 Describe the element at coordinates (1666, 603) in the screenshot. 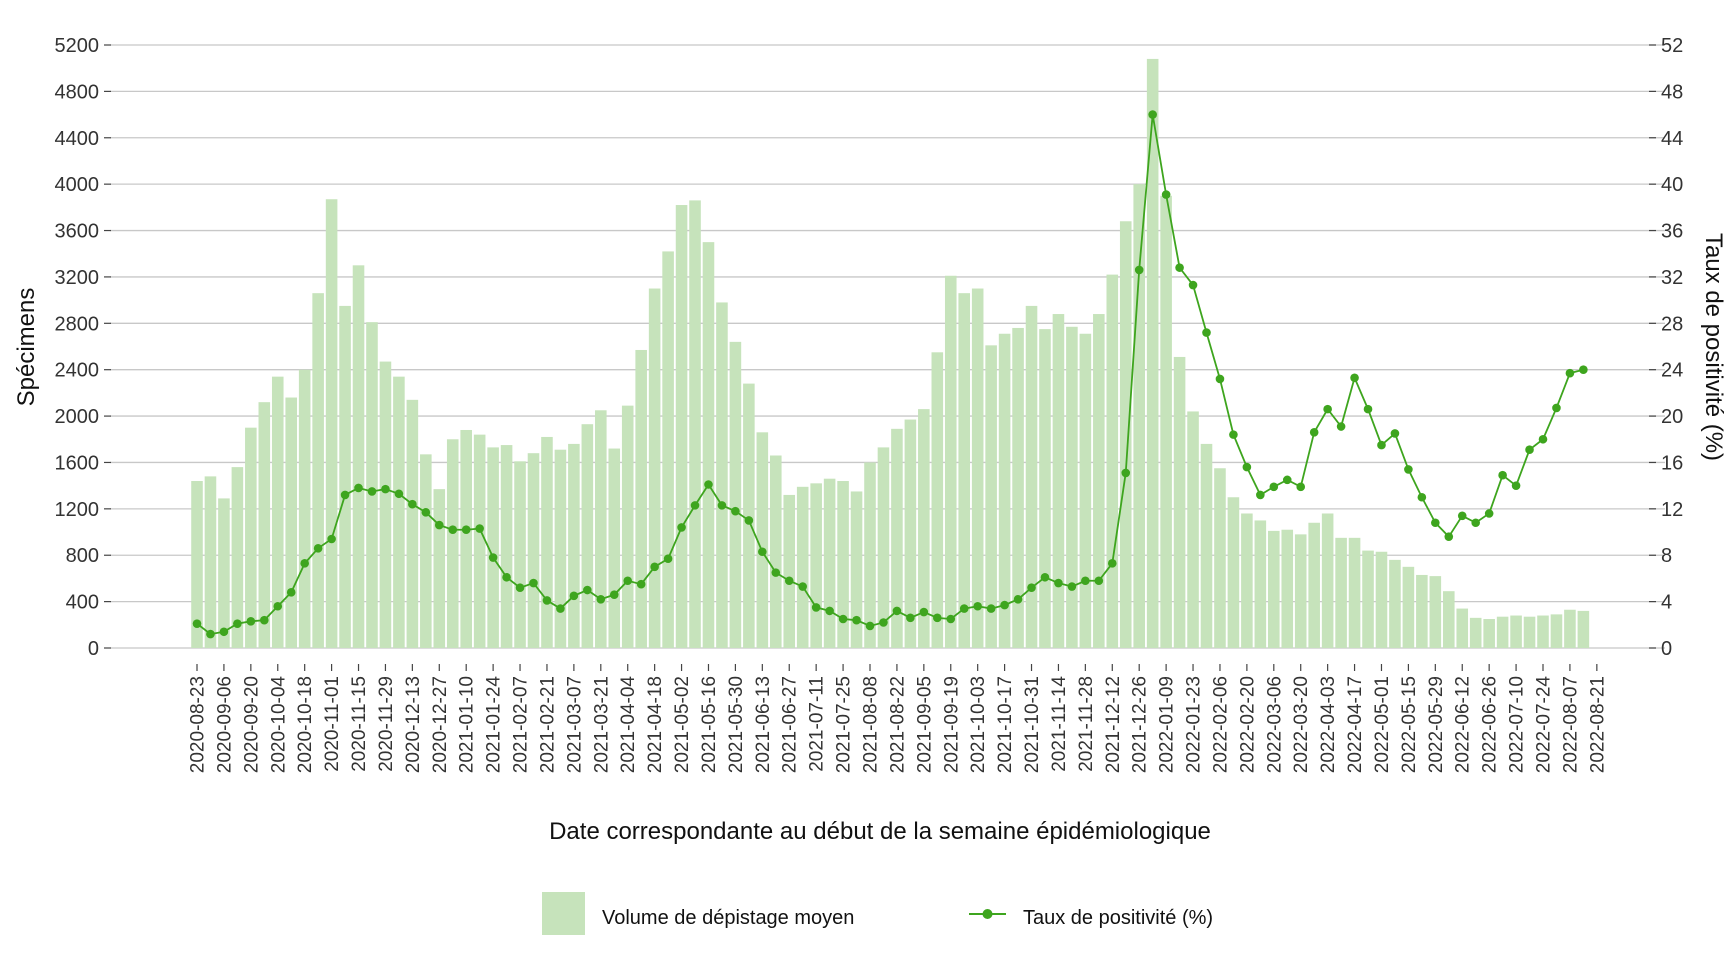

I see `y2-tick-label: 4` at that location.